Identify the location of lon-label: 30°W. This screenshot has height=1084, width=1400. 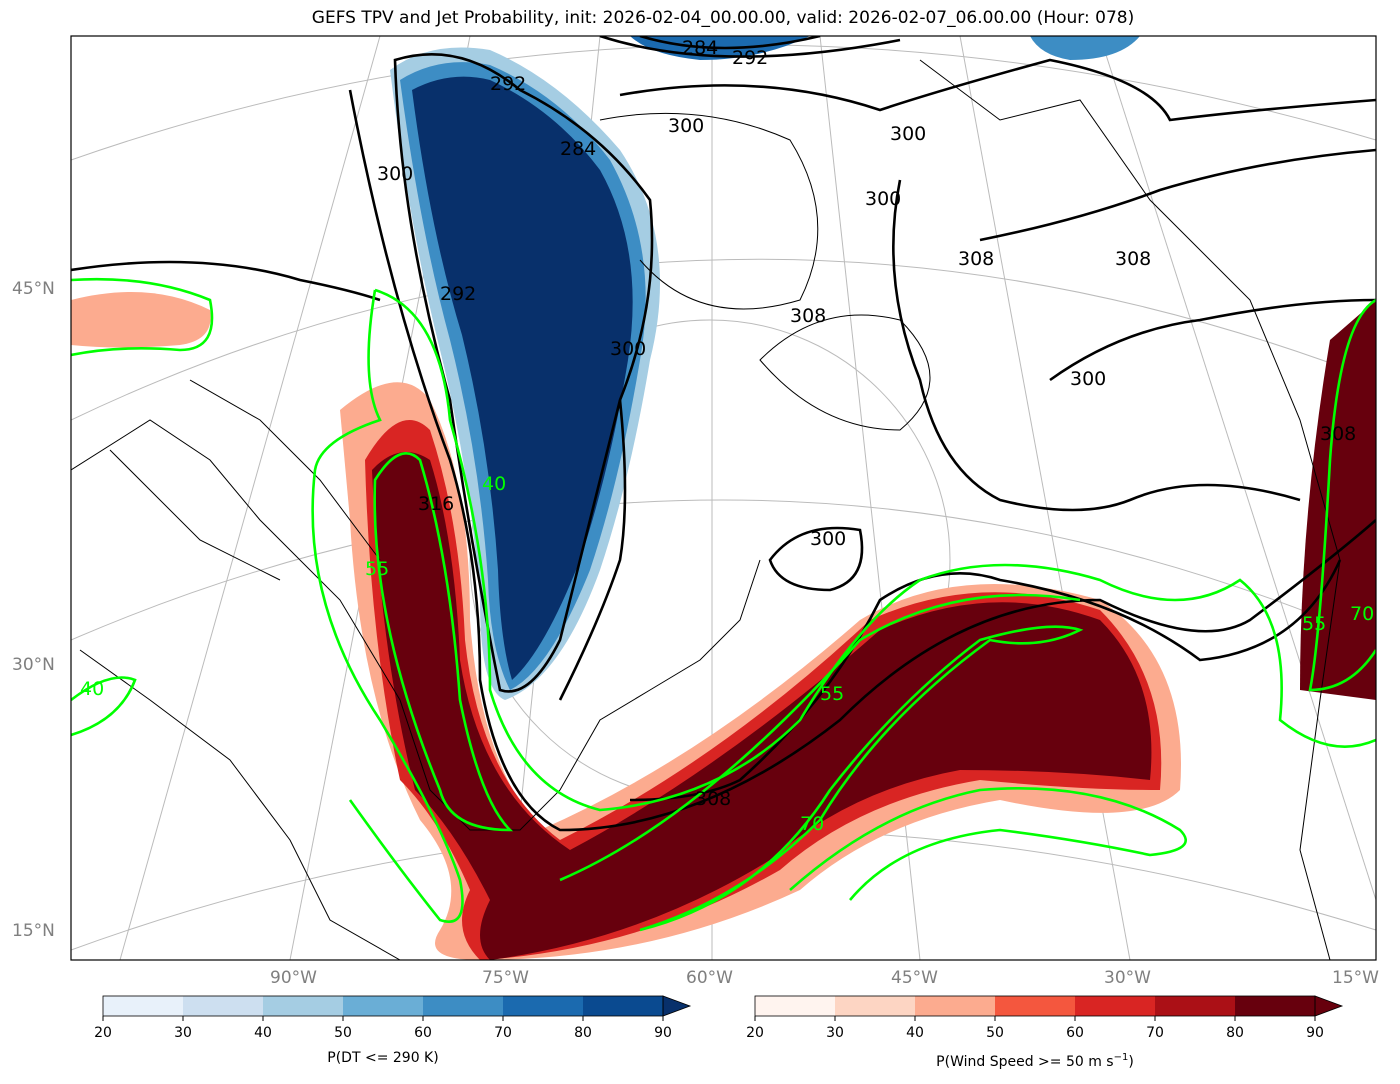
(1127, 978).